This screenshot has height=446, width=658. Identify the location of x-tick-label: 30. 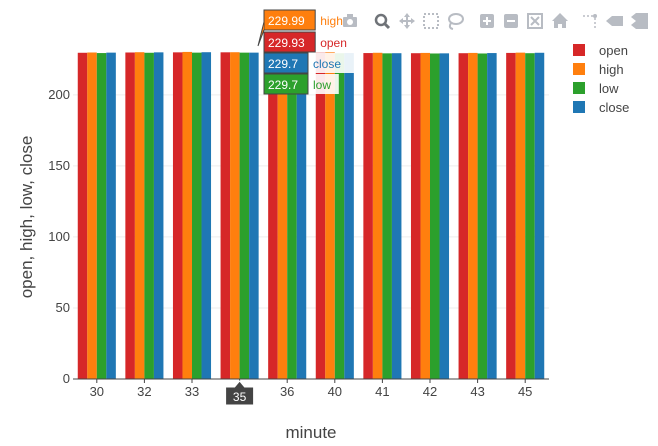
(97, 391).